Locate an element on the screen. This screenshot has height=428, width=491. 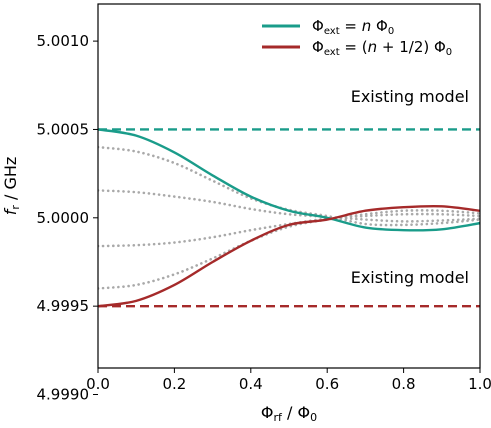
legend-label-half: Φext = (n + 1/2) Φ0 is located at coordinates (382, 48).